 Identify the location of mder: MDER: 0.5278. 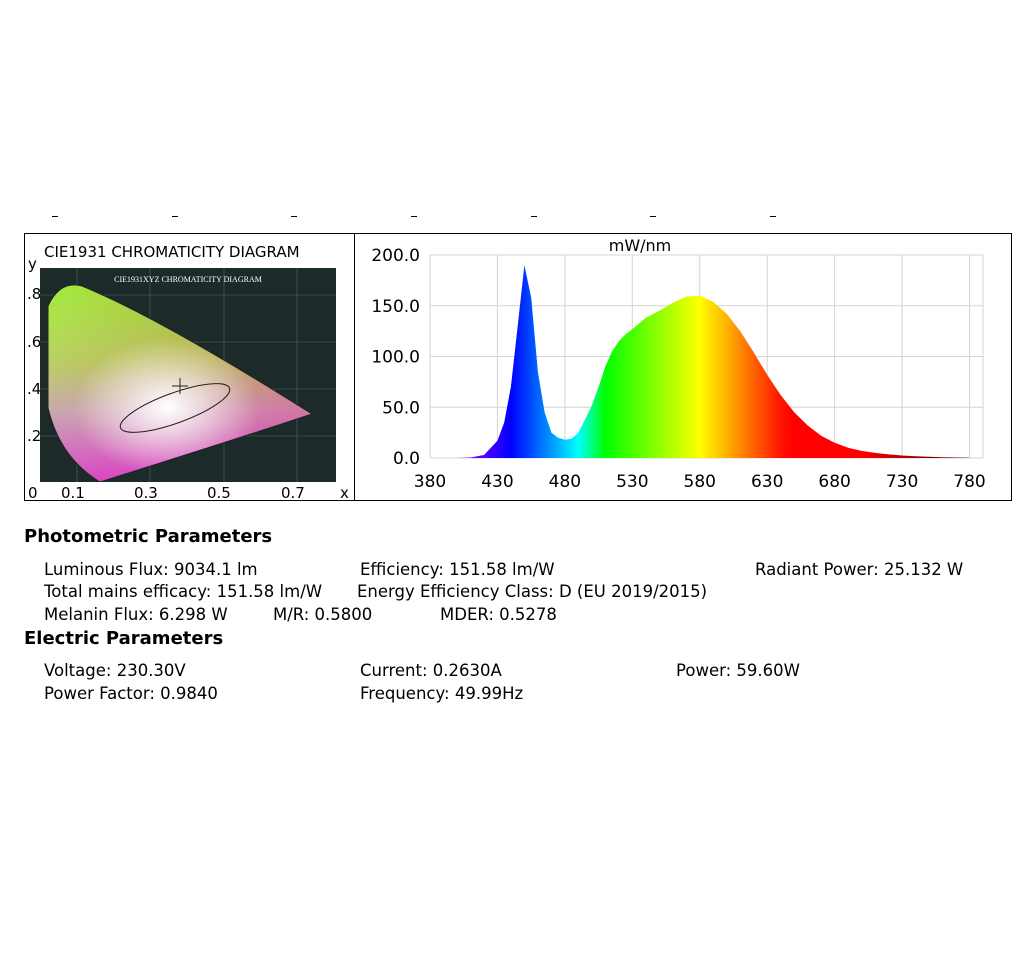
(498, 614).